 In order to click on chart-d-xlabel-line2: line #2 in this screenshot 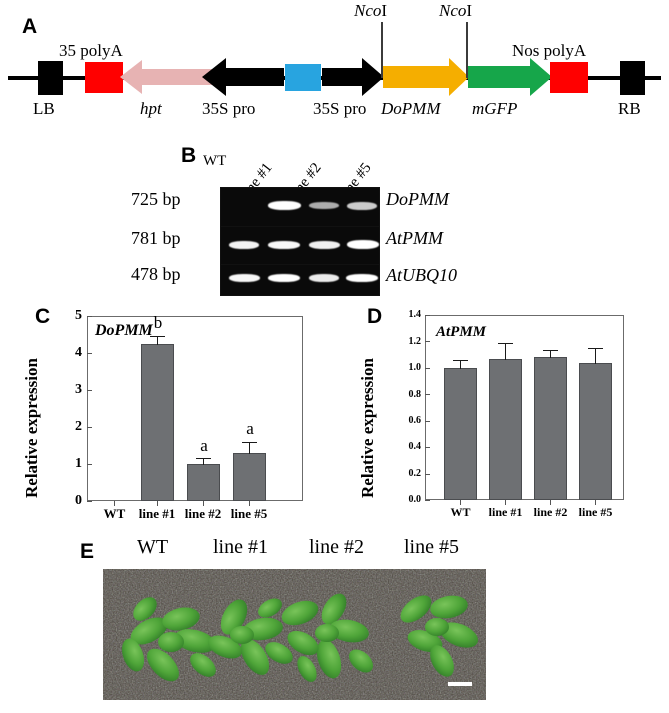, I will do `click(550, 512)`.